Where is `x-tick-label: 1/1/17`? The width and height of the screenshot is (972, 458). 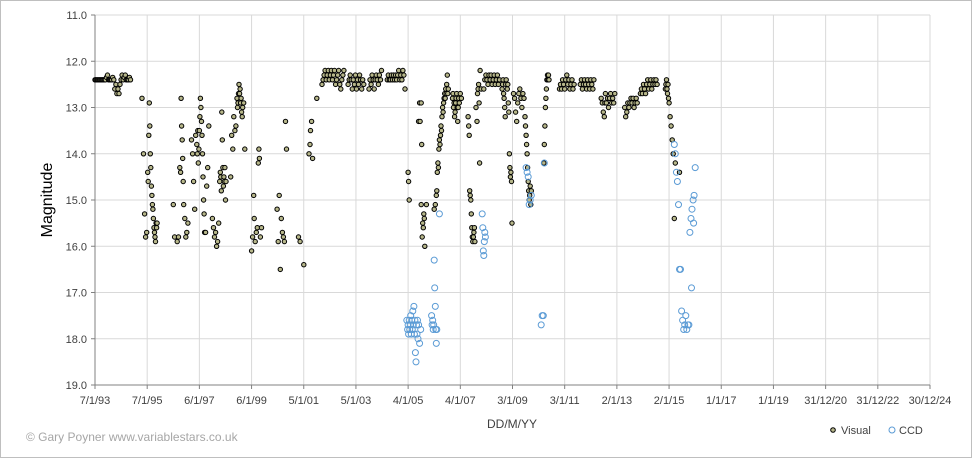 x-tick-label: 1/1/17 is located at coordinates (721, 401).